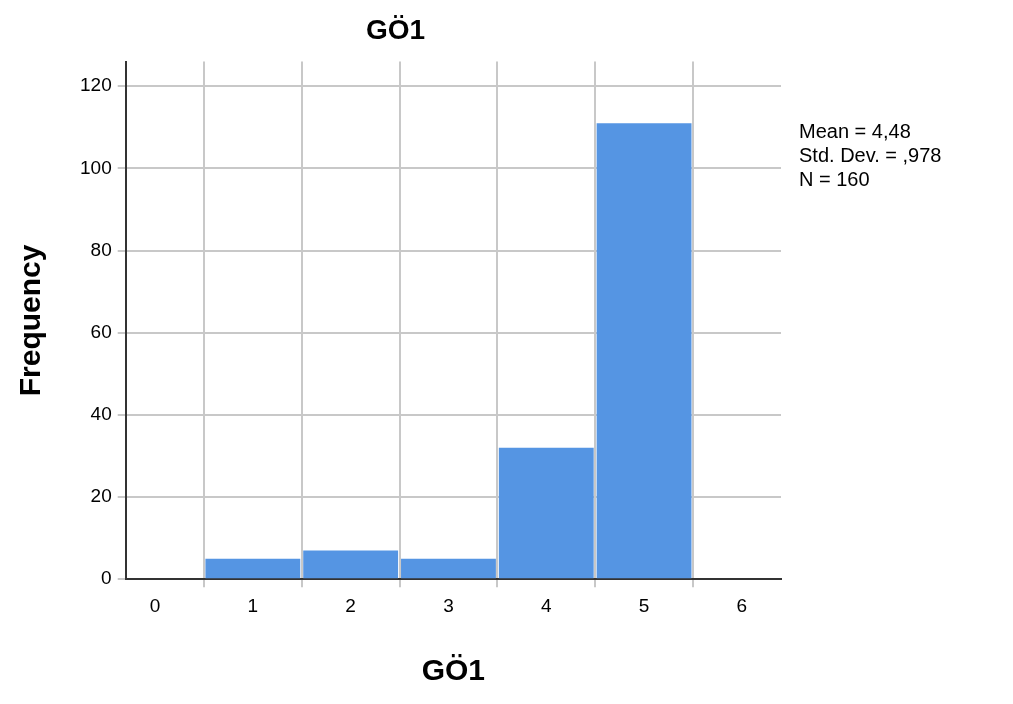 Image resolution: width=1013 pixels, height=704 pixels. I want to click on x-tick-label: 3, so click(448, 605).